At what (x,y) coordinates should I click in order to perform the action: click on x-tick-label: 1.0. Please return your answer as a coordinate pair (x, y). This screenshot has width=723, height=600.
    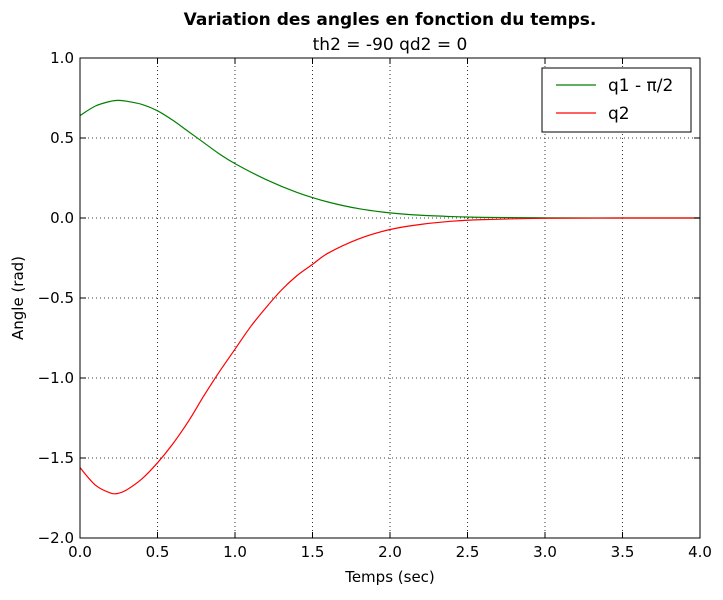
    Looking at the image, I should click on (235, 552).